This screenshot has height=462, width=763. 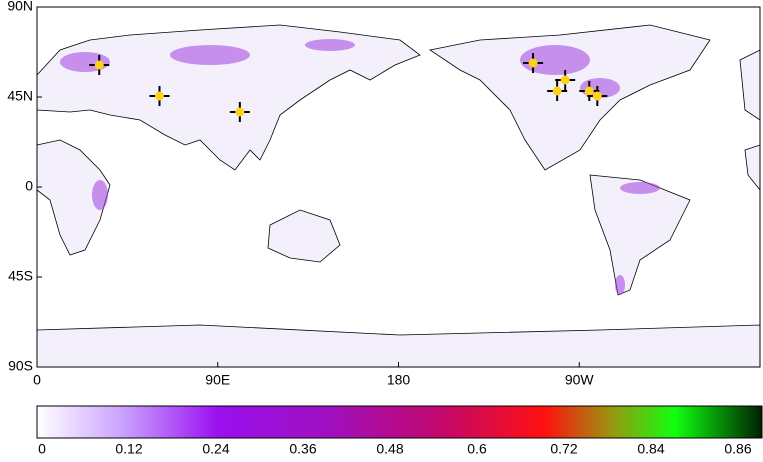 I want to click on lat-tick-label: 90S, so click(x=20, y=366).